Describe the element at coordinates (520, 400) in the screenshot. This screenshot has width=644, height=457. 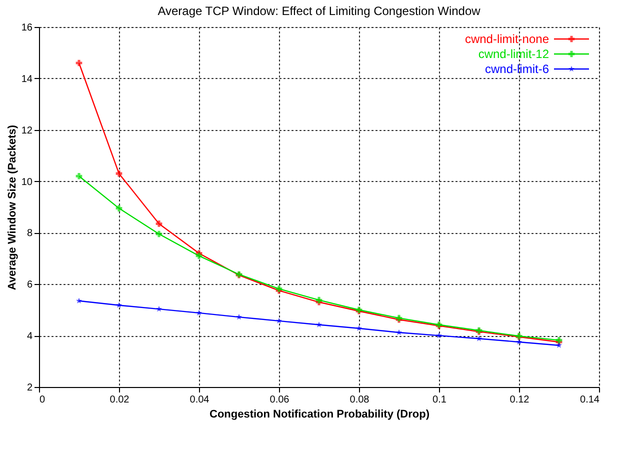
I see `x-tick-label: 0.12` at that location.